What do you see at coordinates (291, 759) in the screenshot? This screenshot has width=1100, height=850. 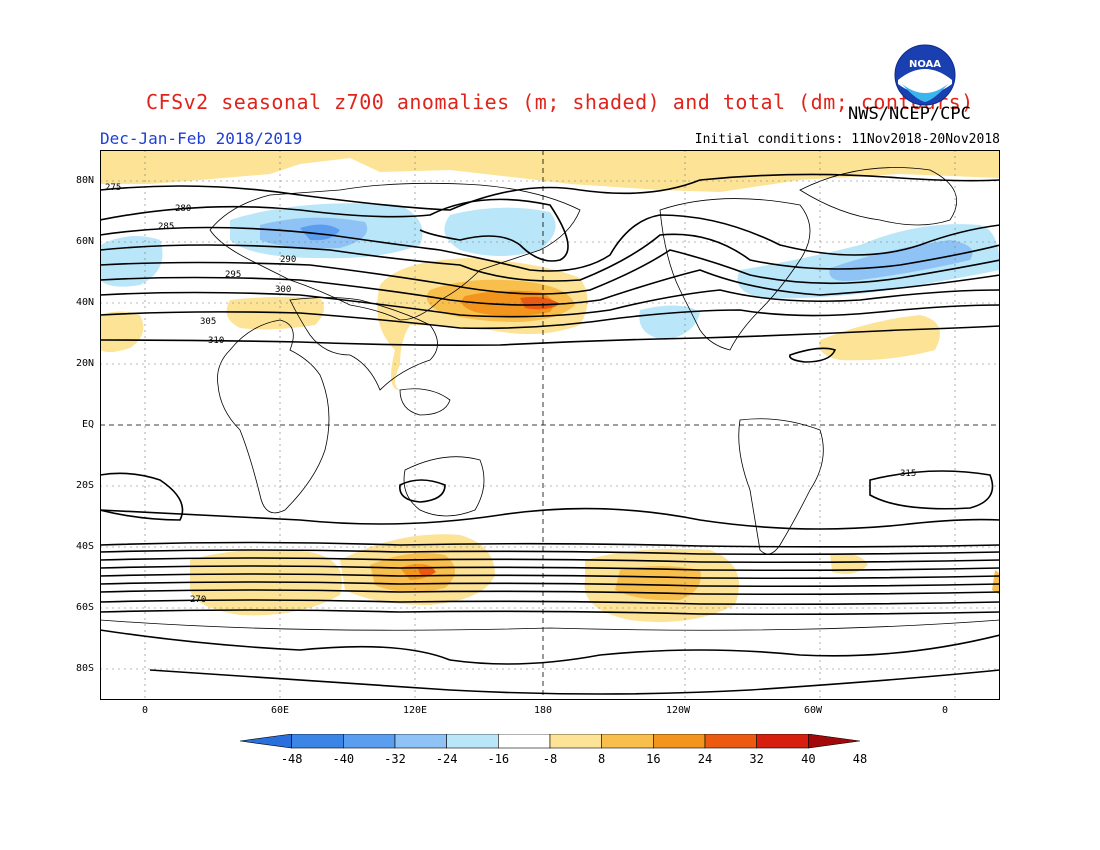 I see `colorbar-tick-label: -48` at bounding box center [291, 759].